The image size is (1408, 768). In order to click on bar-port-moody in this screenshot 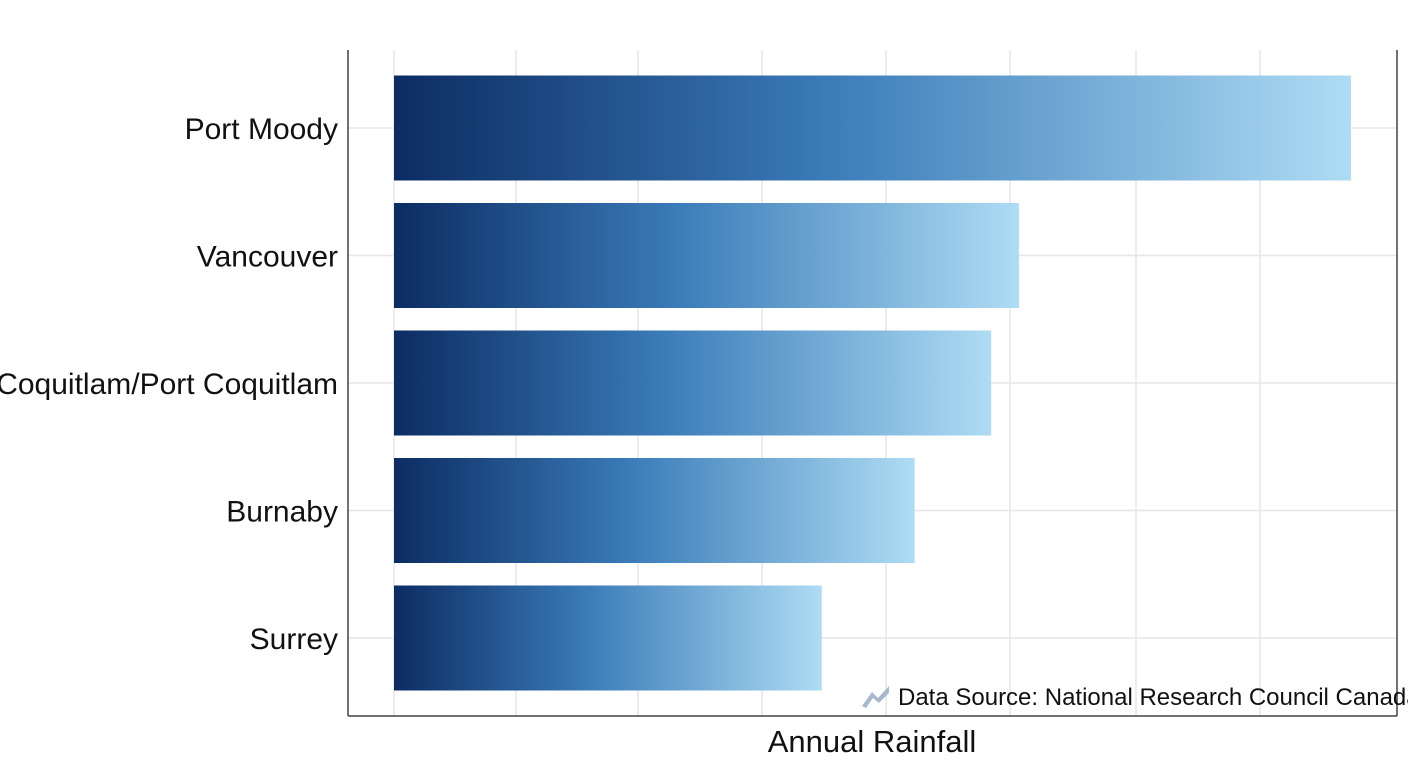, I will do `click(872, 128)`.